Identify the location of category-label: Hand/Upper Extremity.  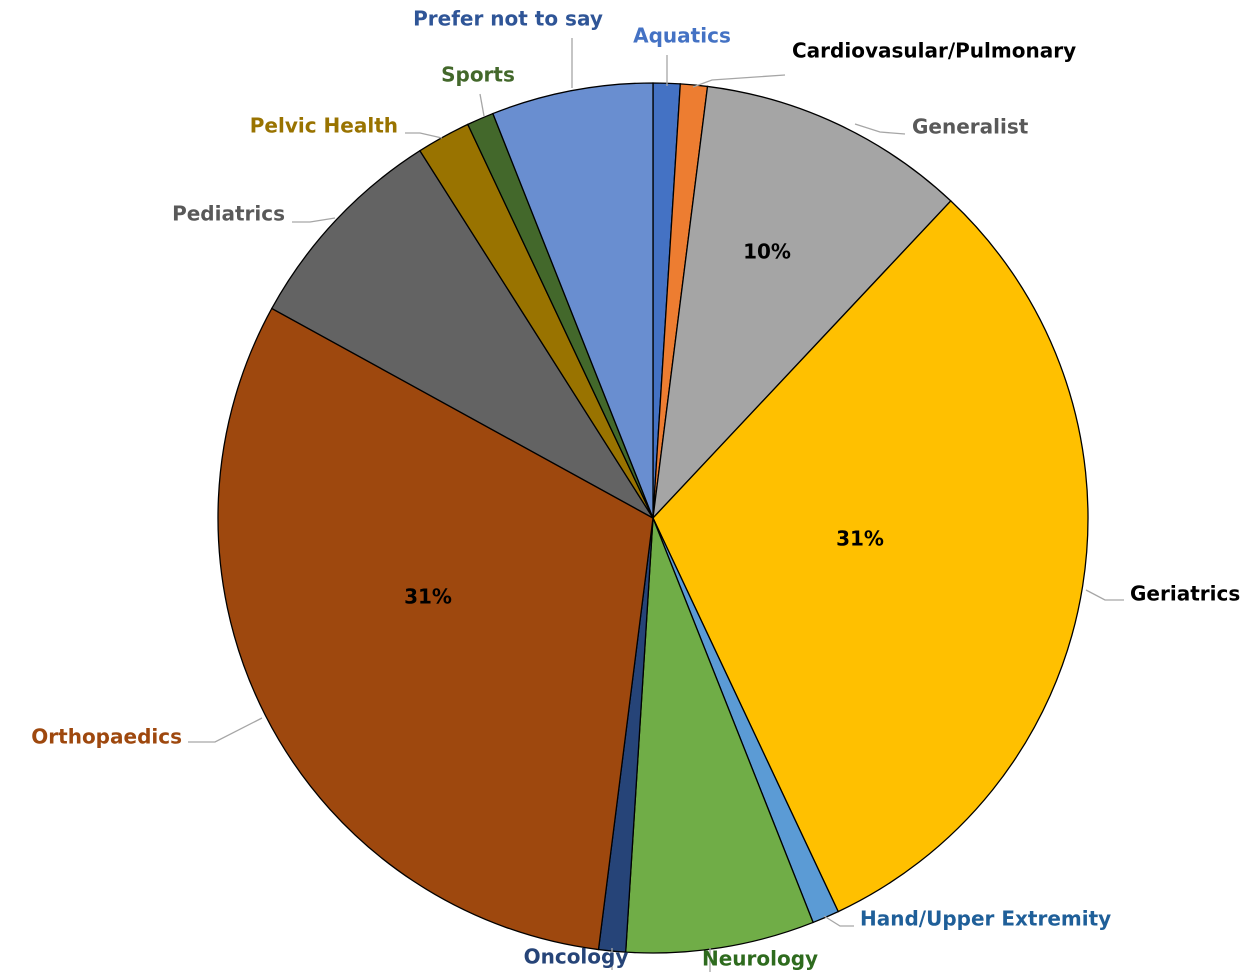
(985, 919).